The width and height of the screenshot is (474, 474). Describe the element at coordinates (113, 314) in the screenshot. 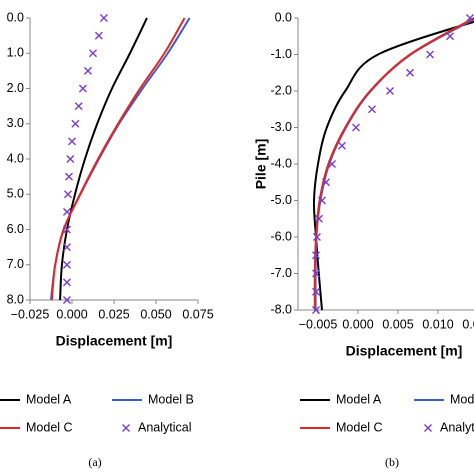

I see `x-tick-label: 0.025` at that location.